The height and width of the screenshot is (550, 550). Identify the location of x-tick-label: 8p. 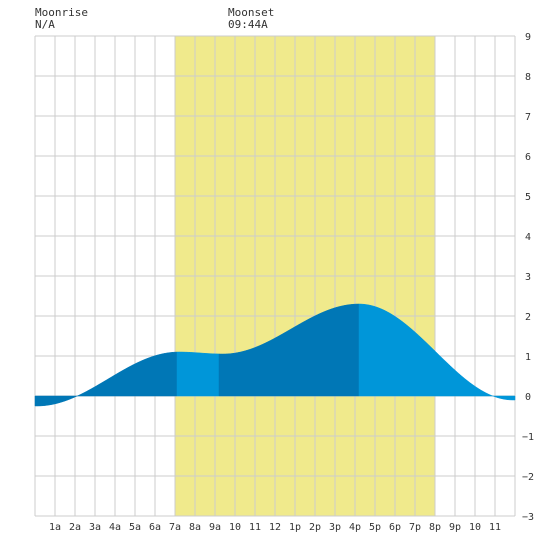
(435, 527).